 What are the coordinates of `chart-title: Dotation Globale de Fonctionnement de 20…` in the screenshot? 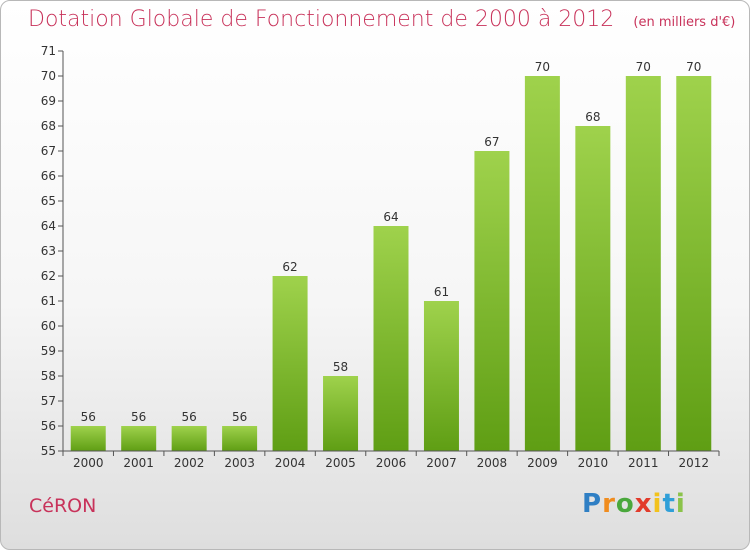 It's located at (381, 19).